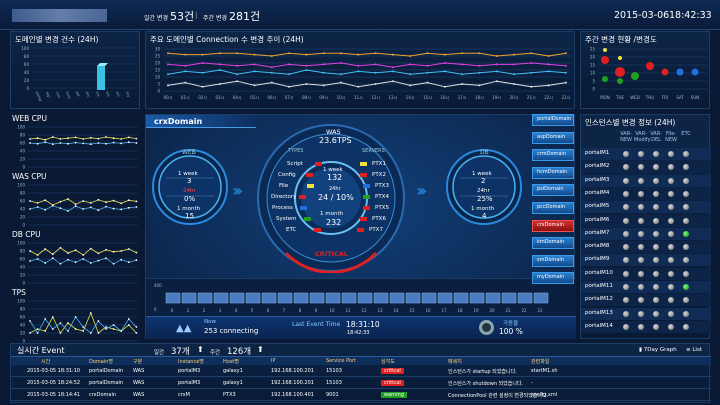 The height and width of the screenshot is (405, 720). What do you see at coordinates (553, 137) in the screenshot?
I see `domain-aspDomain: aspDomain` at bounding box center [553, 137].